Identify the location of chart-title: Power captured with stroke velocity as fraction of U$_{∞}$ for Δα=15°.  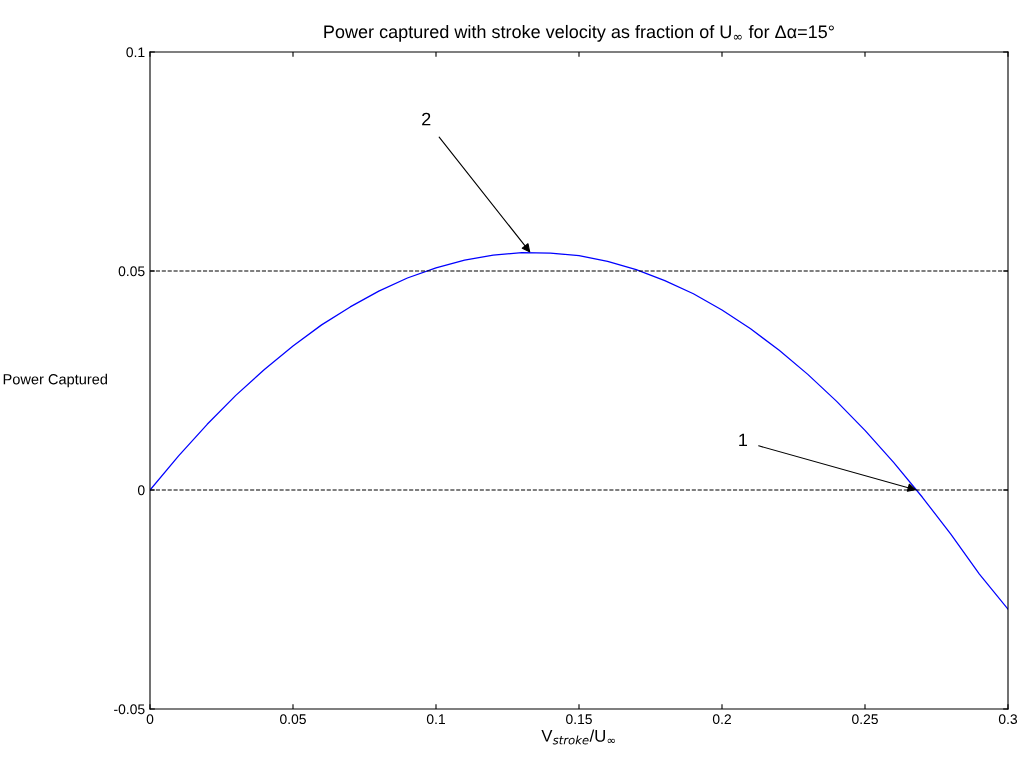
(579, 33).